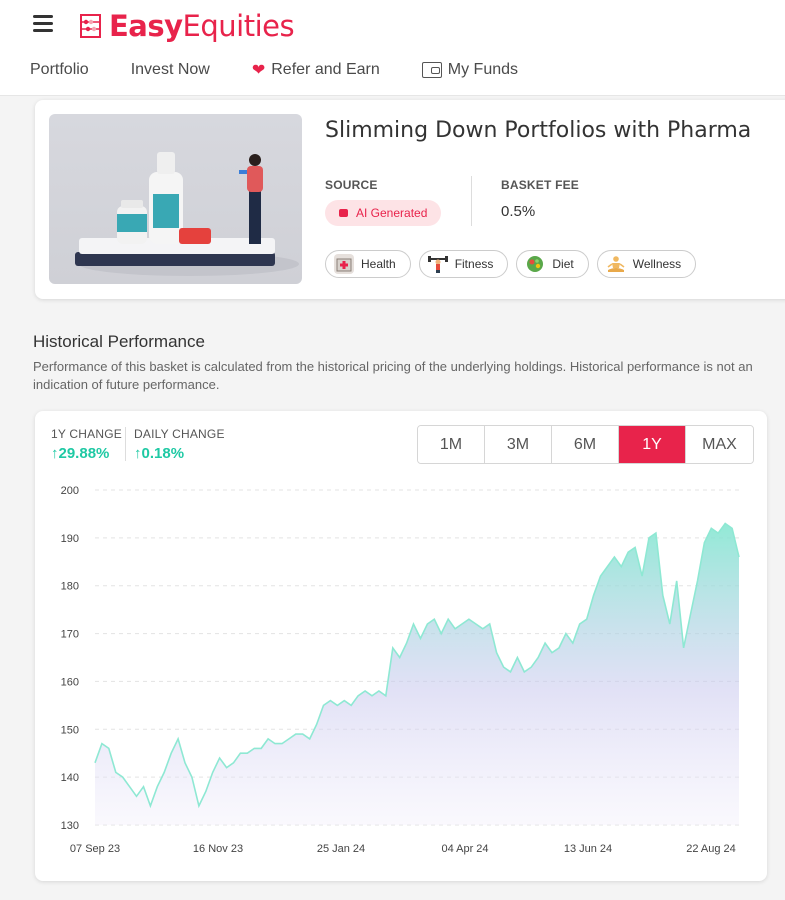 The image size is (785, 900). Describe the element at coordinates (344, 264) in the screenshot. I see `hospital-icon` at that location.